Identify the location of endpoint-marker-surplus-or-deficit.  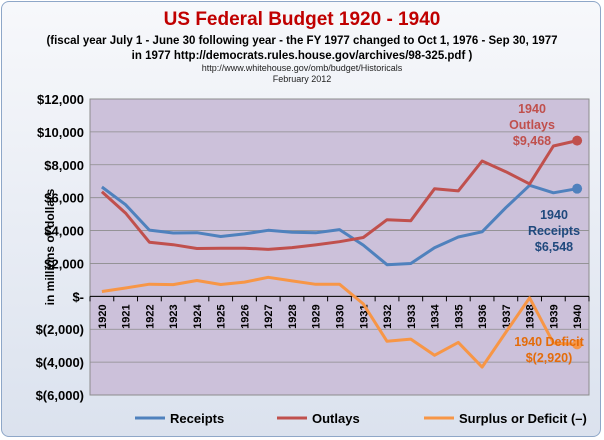
(577, 344).